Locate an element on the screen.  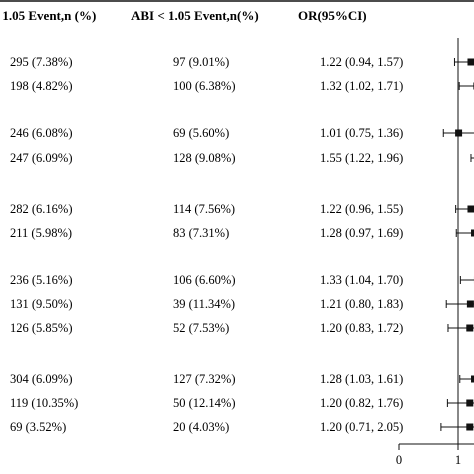
cell-low-abi: 83 (7.31%) is located at coordinates (201, 233).